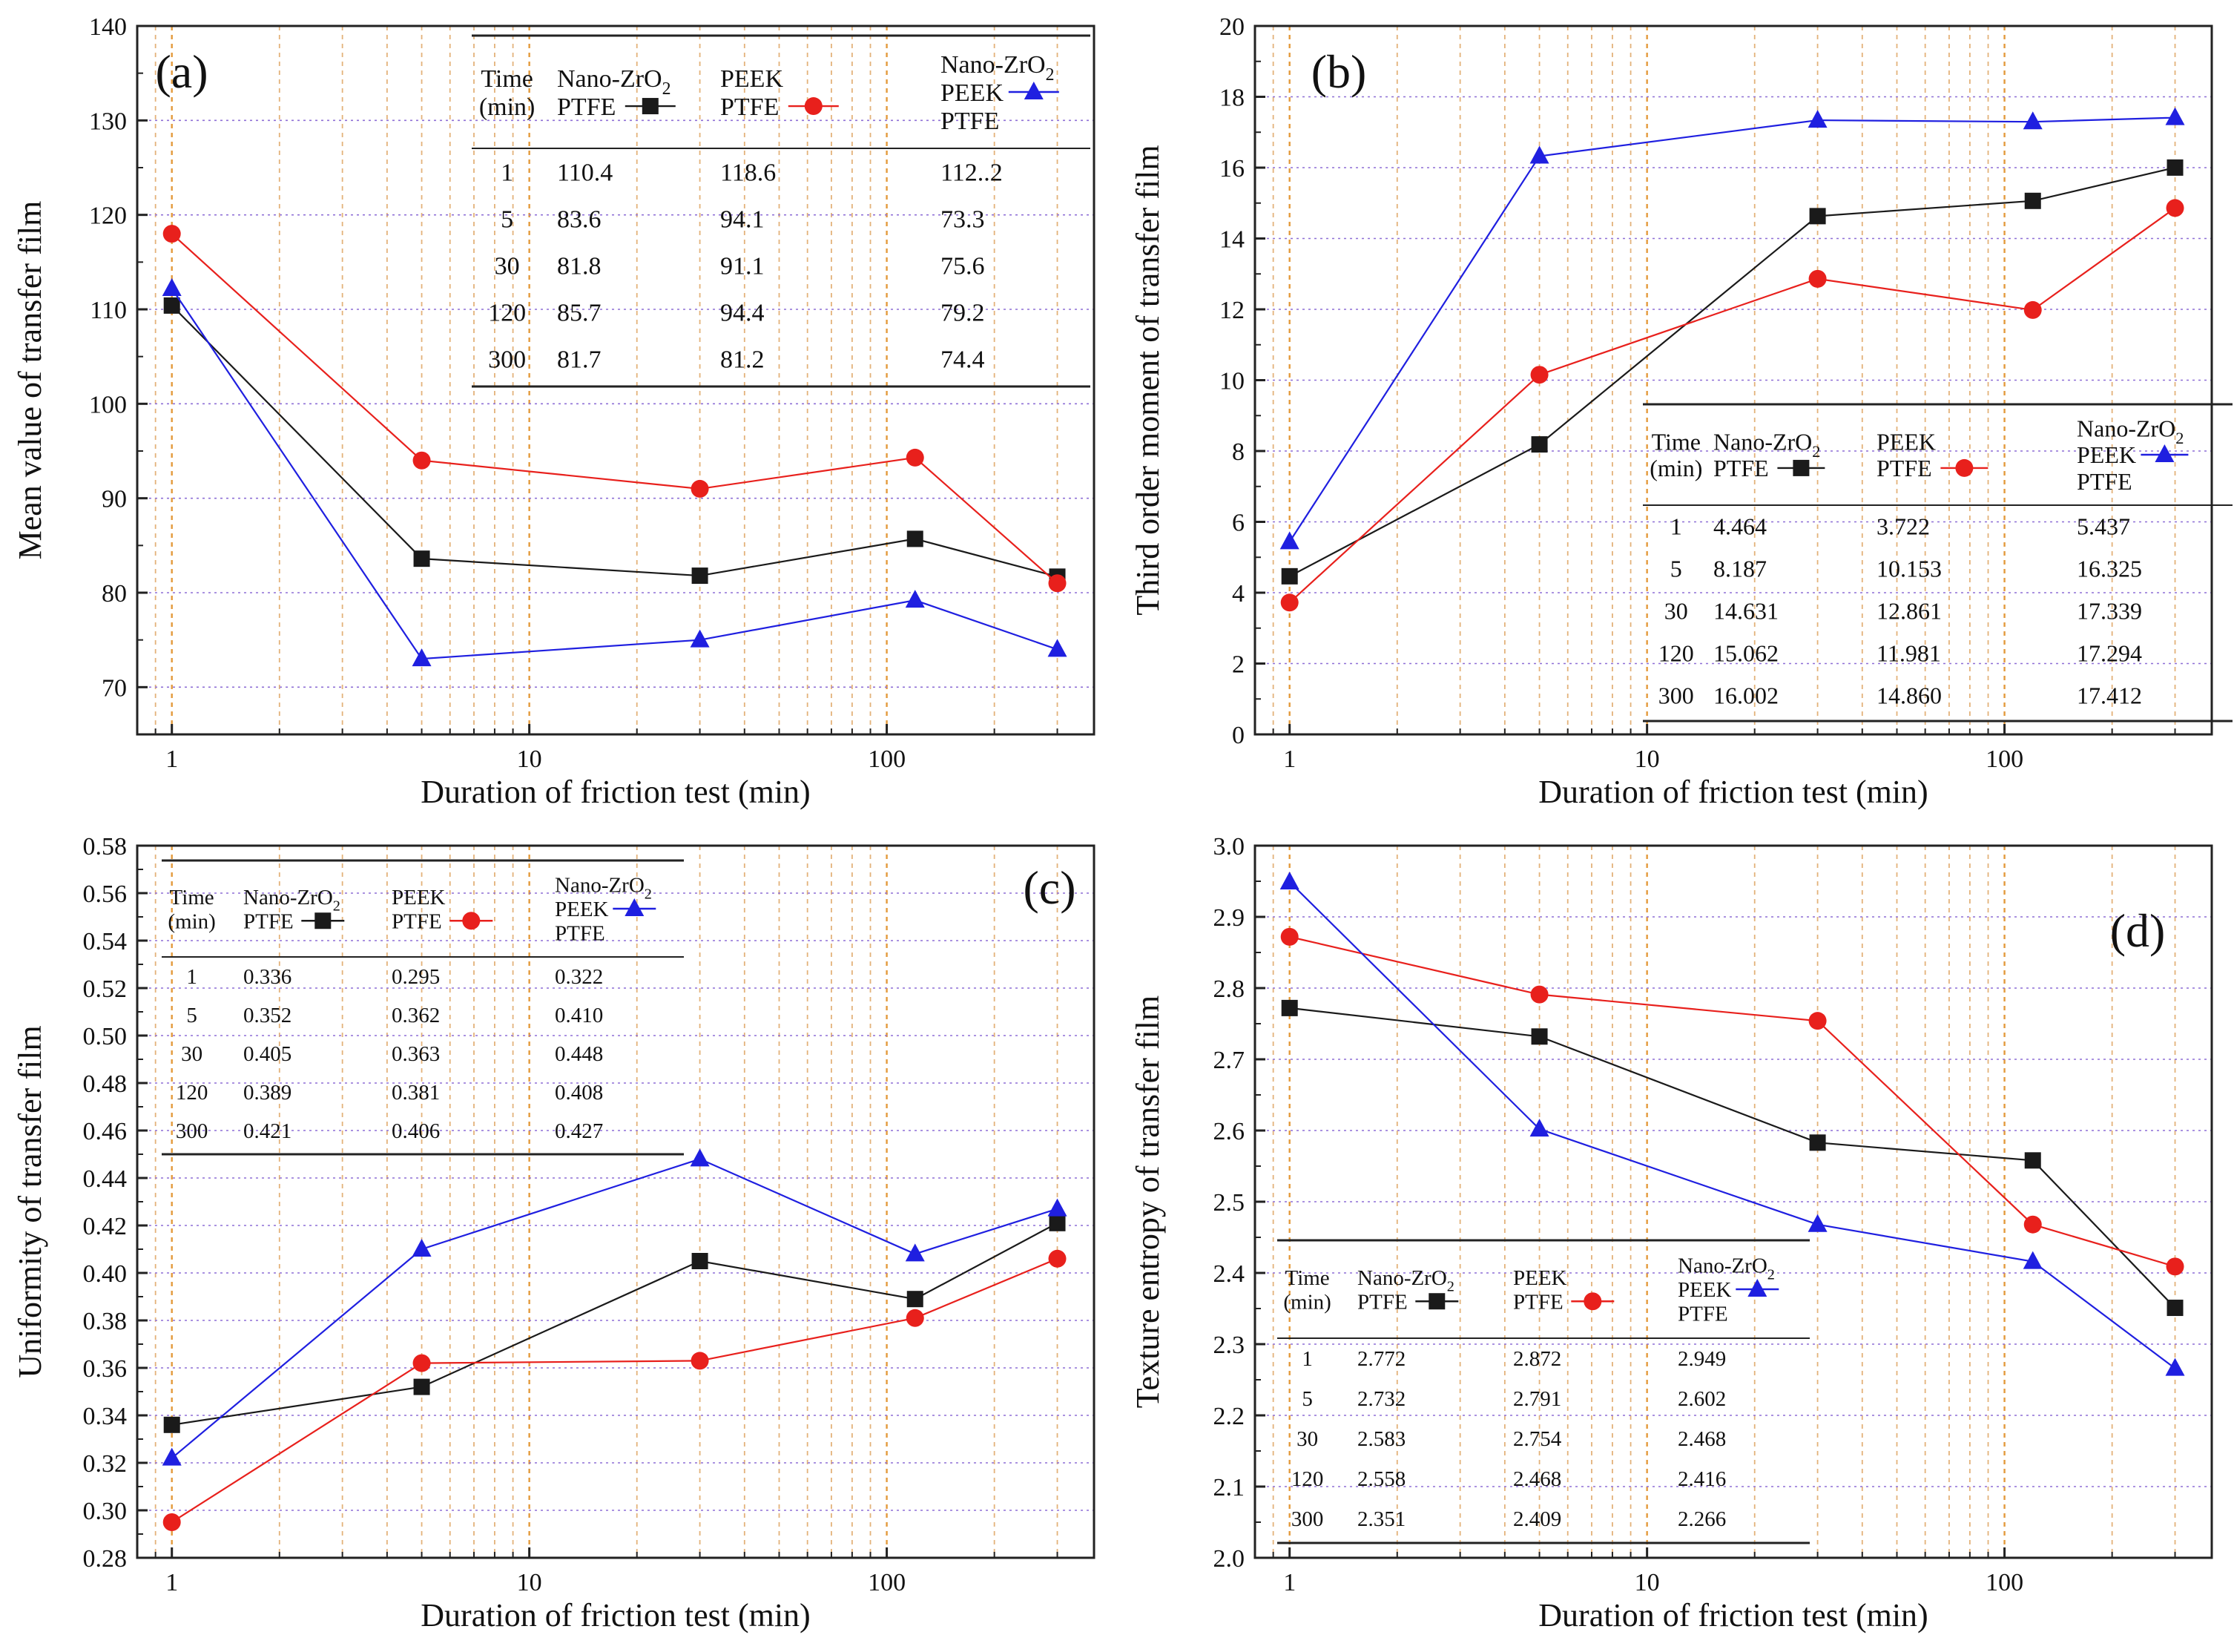  What do you see at coordinates (114, 688) in the screenshot?
I see `y-tick-label: 70` at bounding box center [114, 688].